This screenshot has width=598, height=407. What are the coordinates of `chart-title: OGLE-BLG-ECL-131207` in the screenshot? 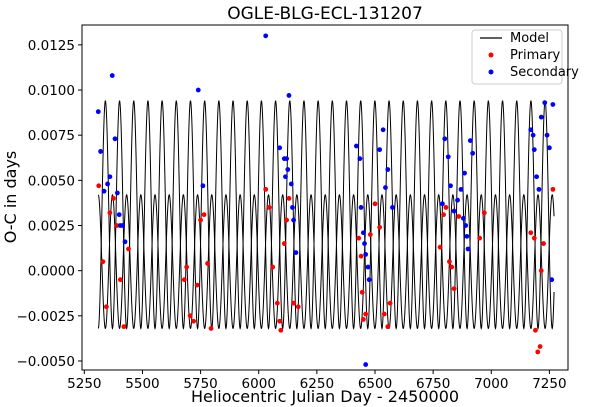 It's located at (325, 14).